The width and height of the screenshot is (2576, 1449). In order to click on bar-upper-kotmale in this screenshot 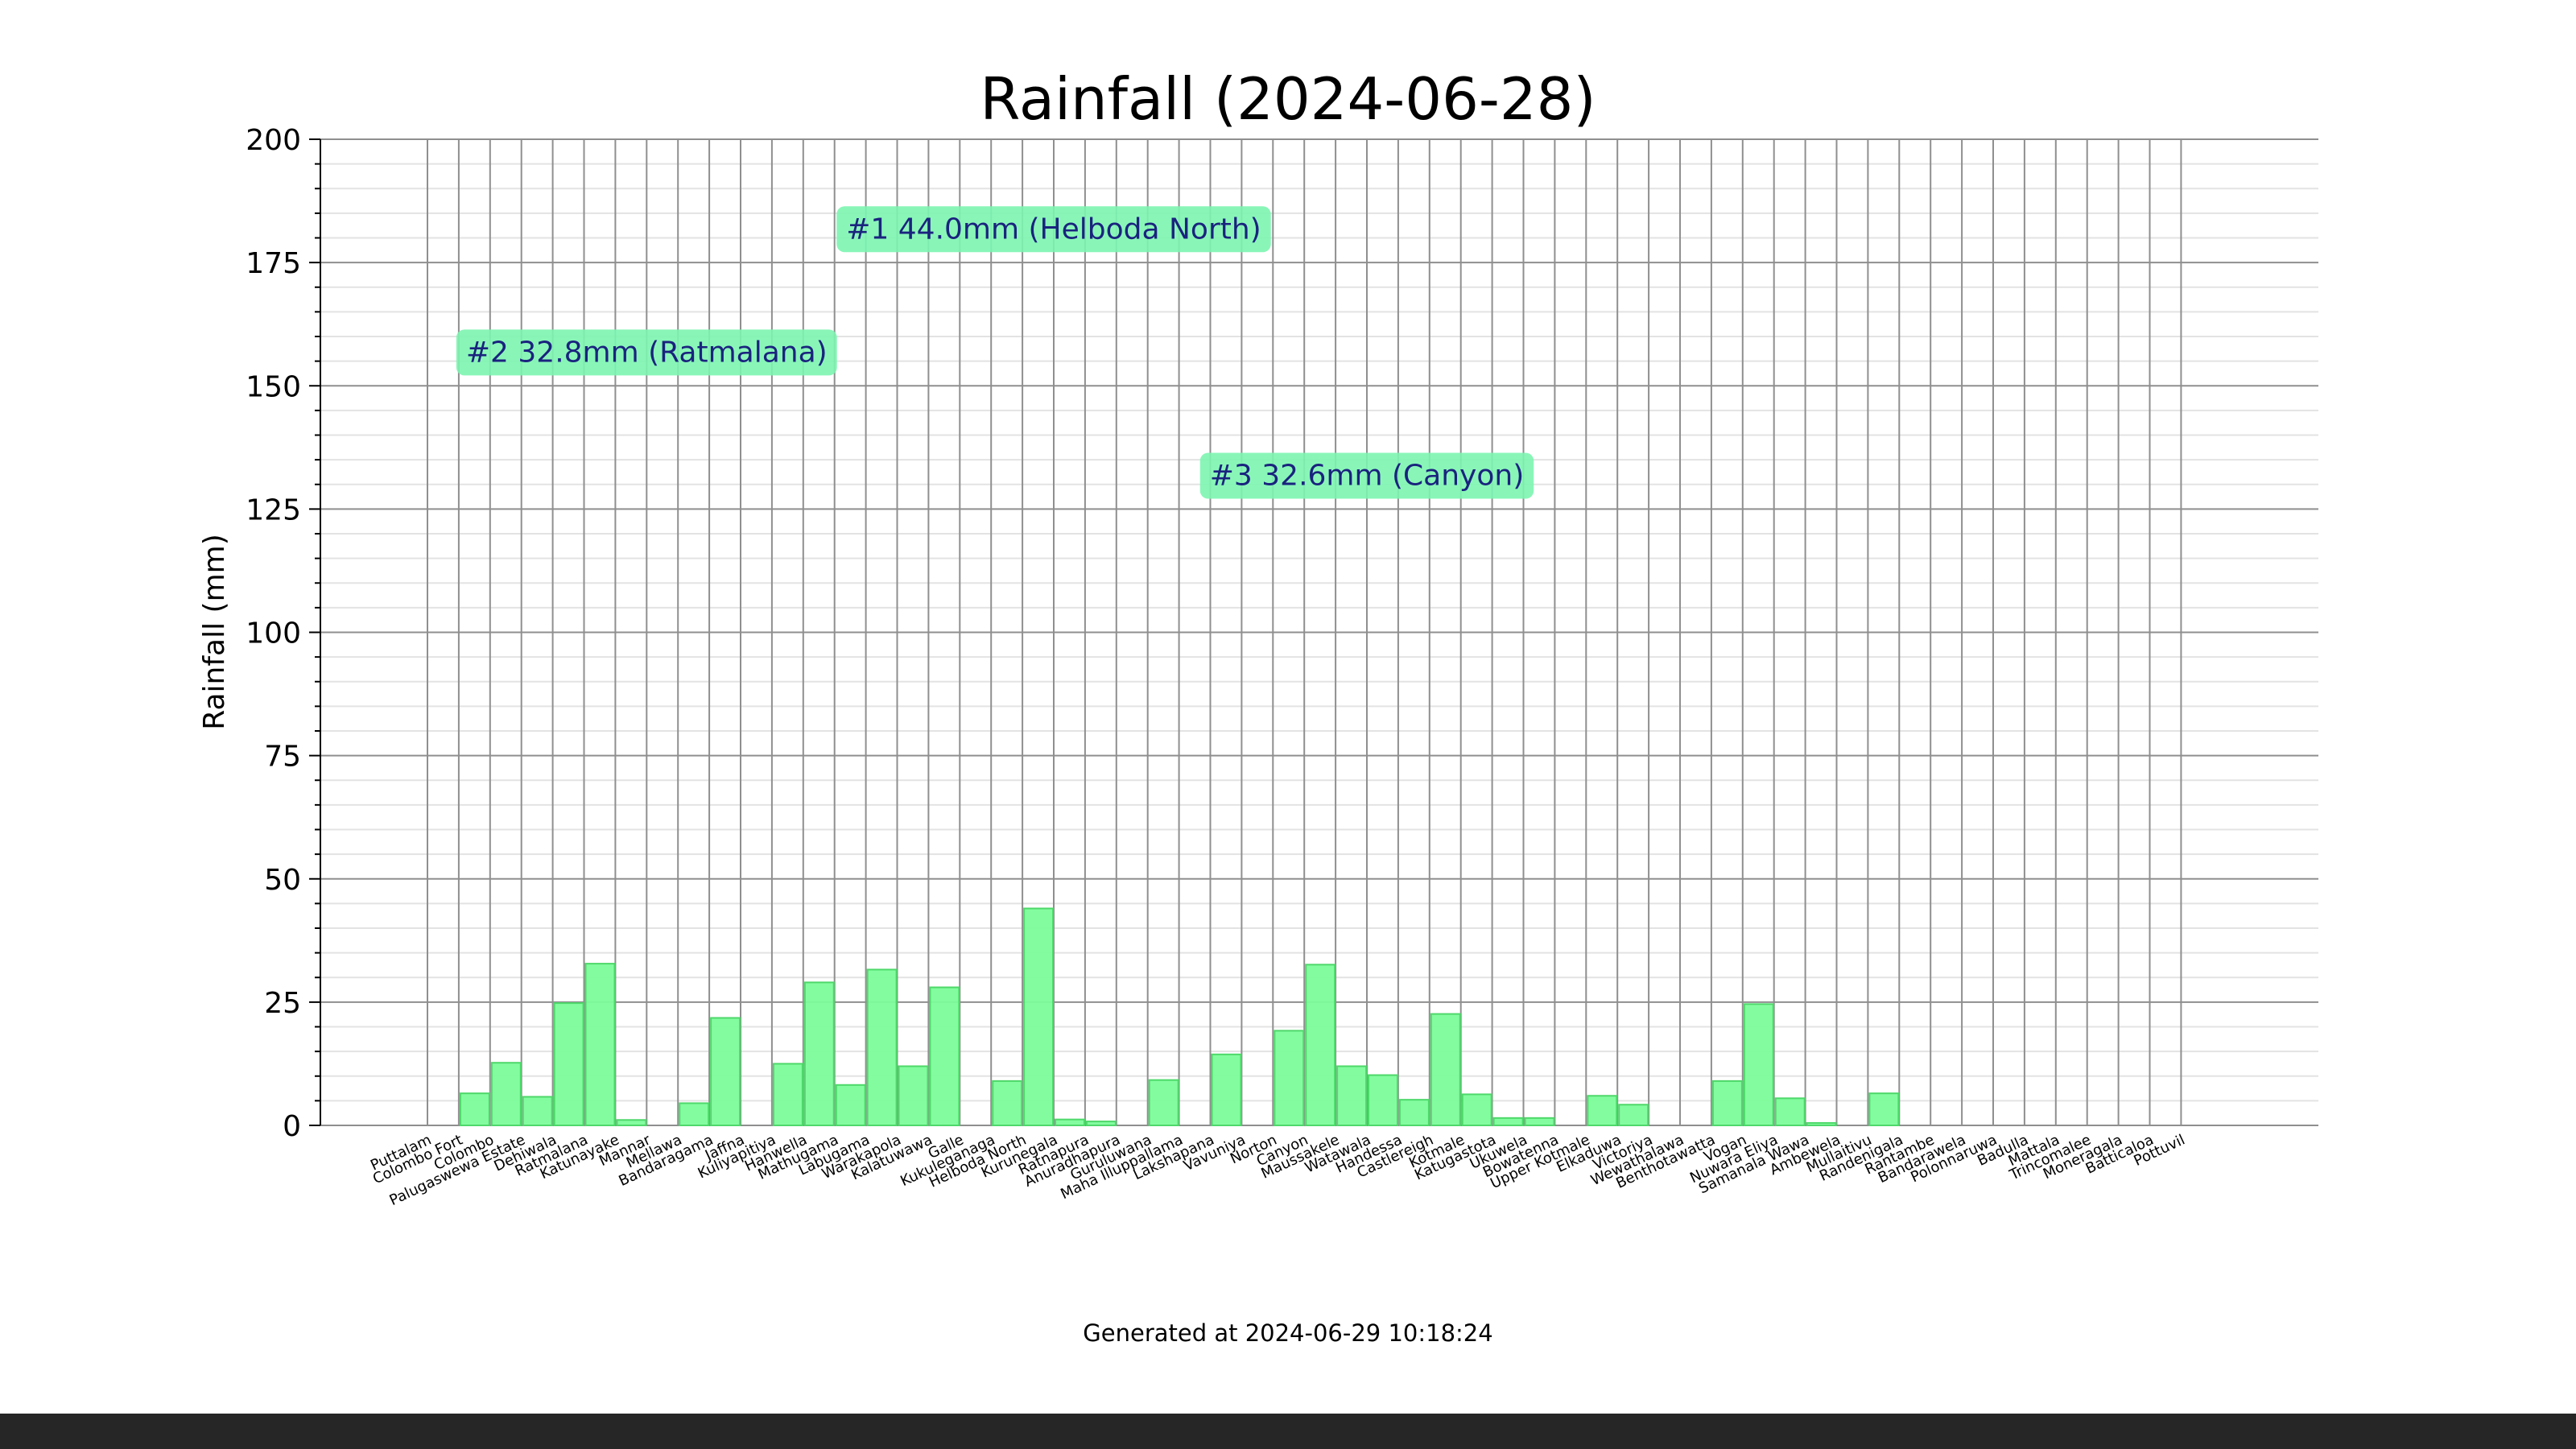, I will do `click(1602, 1110)`.